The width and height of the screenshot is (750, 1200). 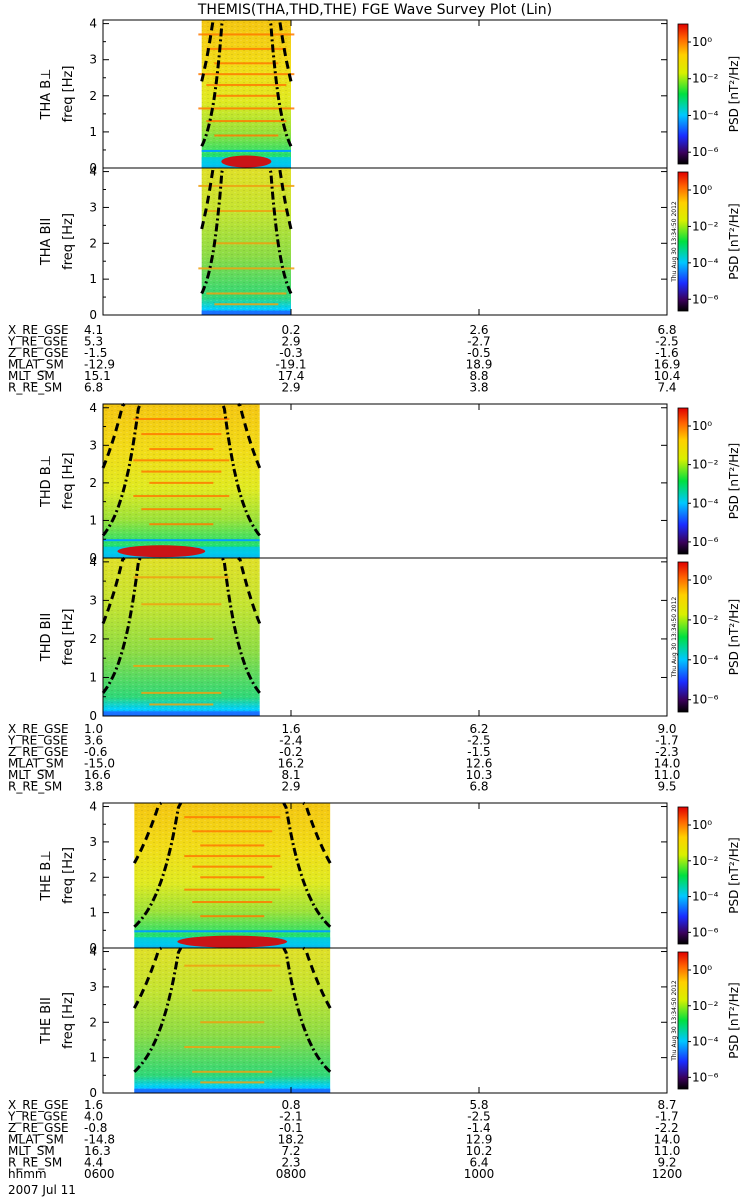 What do you see at coordinates (705, 861) in the screenshot?
I see `the-bperp-colorbar-tick-label: 10⁻²` at bounding box center [705, 861].